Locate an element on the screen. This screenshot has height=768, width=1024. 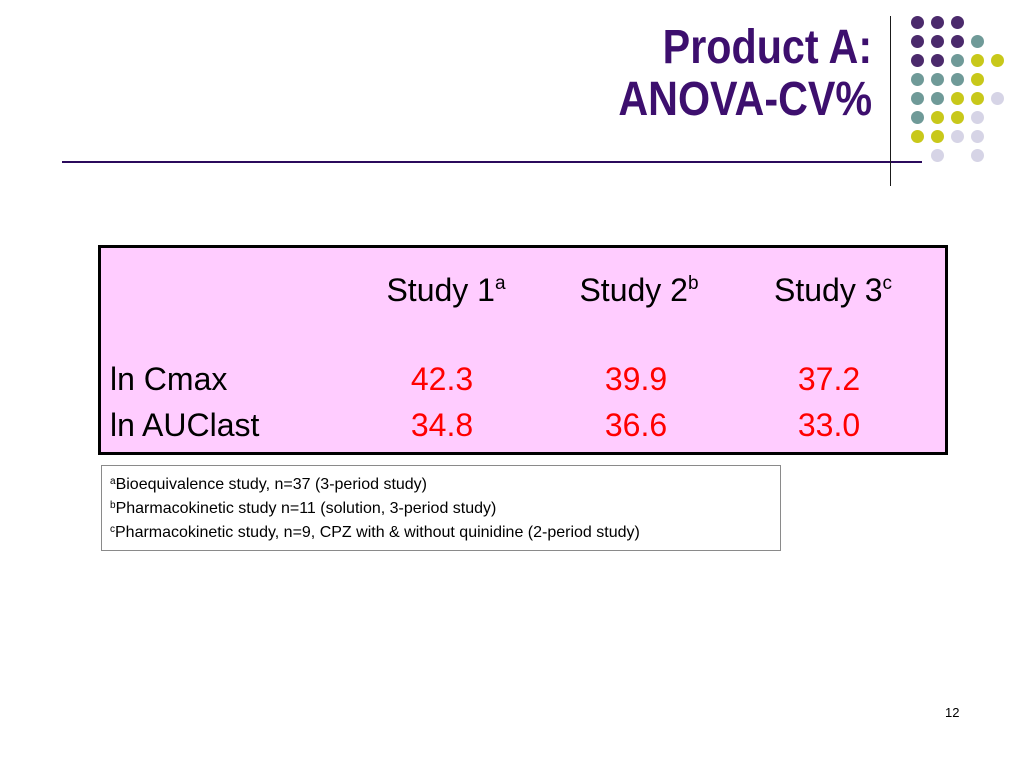
value-cell: 34.8 is located at coordinates (442, 425).